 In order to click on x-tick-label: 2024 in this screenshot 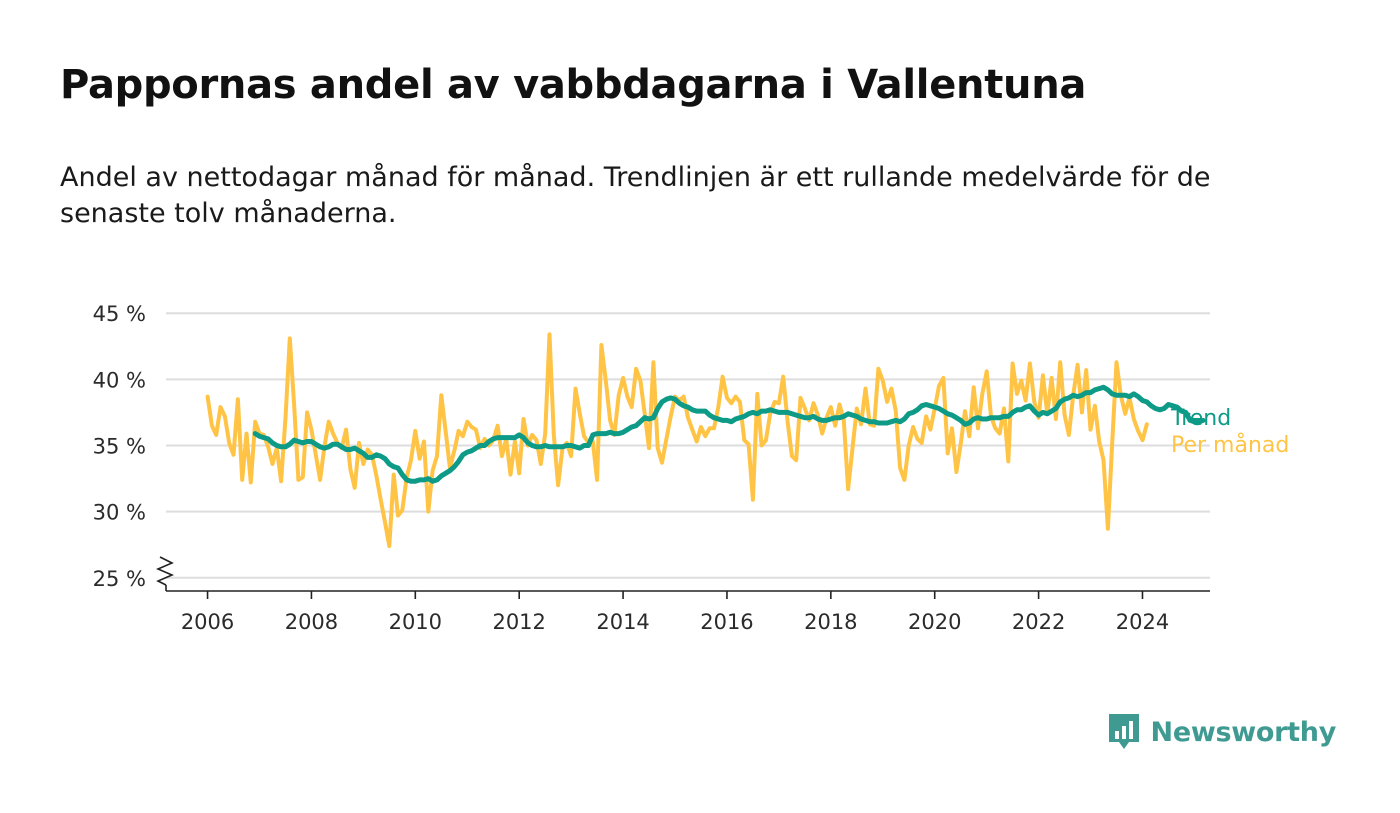, I will do `click(1142, 622)`.